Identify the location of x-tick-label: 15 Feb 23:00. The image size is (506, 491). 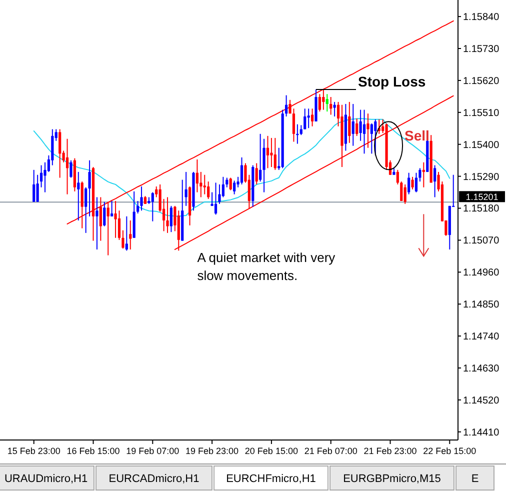
(33, 451).